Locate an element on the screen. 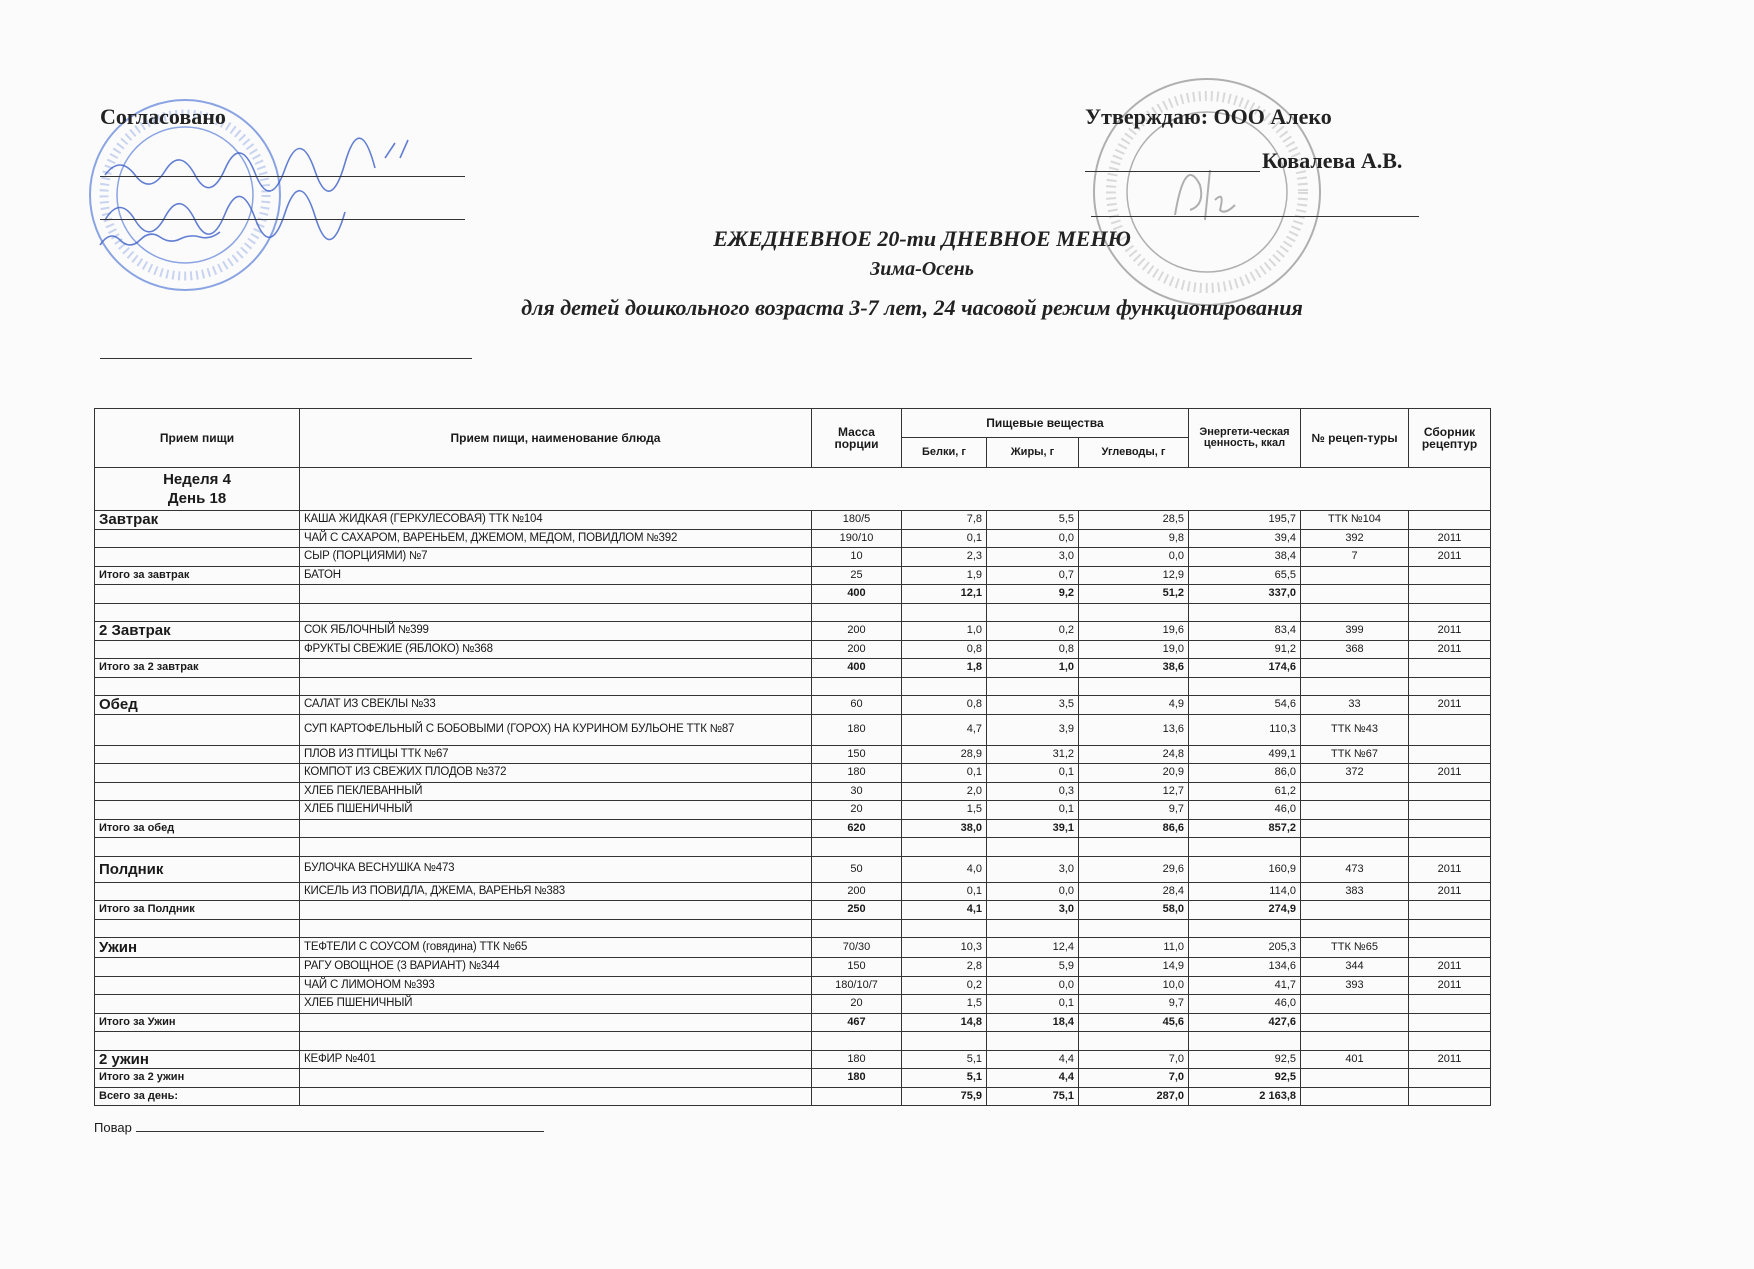 The width and height of the screenshot is (1754, 1269). protein-cell: 2,3 is located at coordinates (944, 557).